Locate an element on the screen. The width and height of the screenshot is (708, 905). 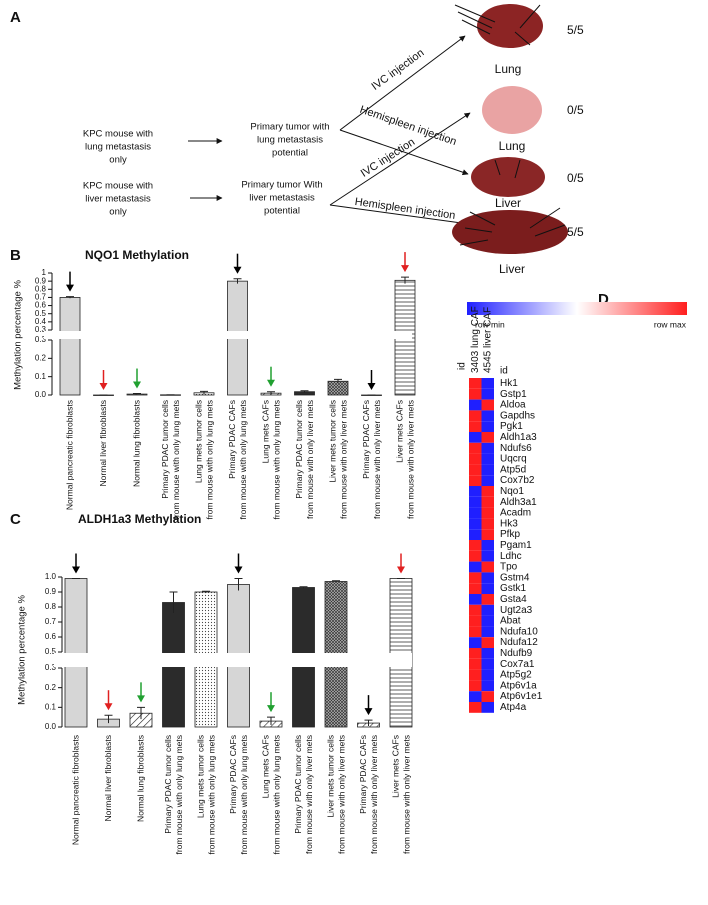
row-label: Atp5d is located at coordinates (513, 469).